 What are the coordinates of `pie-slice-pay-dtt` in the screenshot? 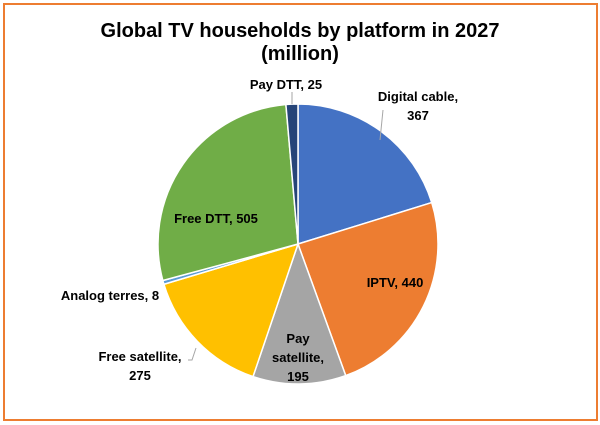 It's located at (292, 174).